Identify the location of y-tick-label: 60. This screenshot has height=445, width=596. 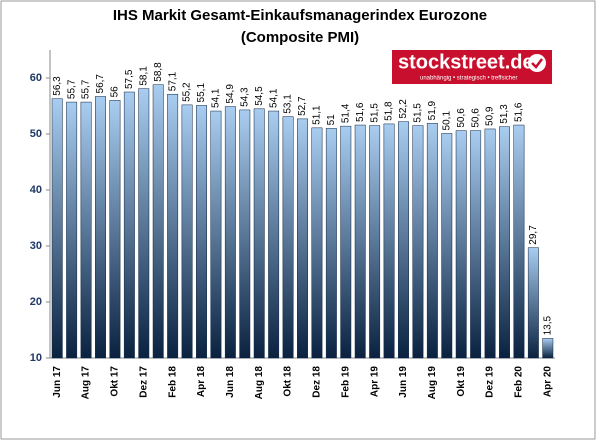
(36, 78).